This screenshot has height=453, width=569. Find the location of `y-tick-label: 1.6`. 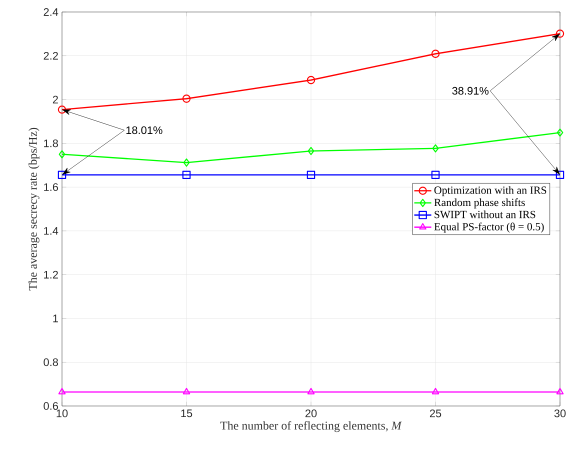

y-tick-label: 1.6 is located at coordinates (51, 187).